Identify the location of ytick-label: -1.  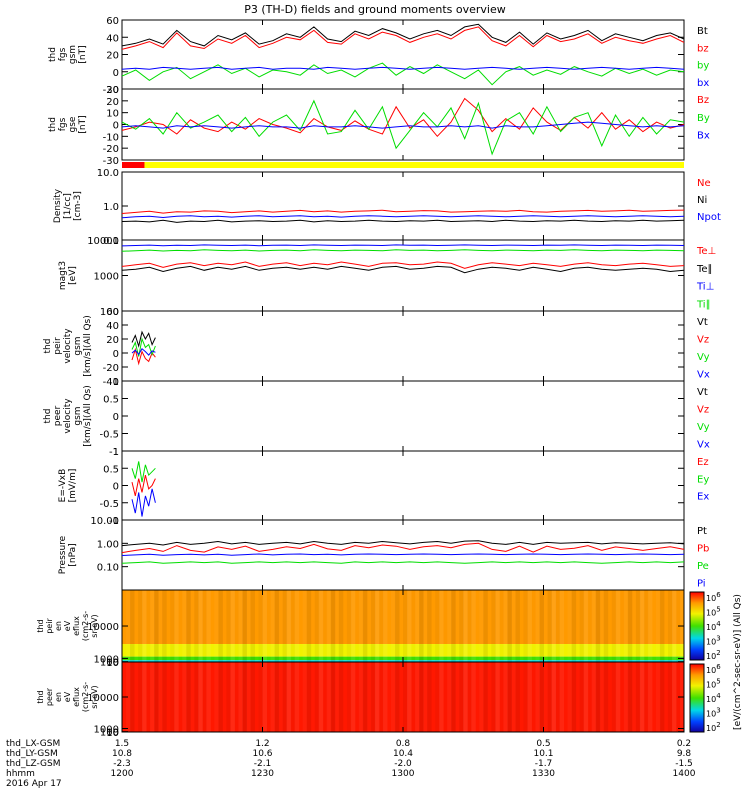
(114, 452).